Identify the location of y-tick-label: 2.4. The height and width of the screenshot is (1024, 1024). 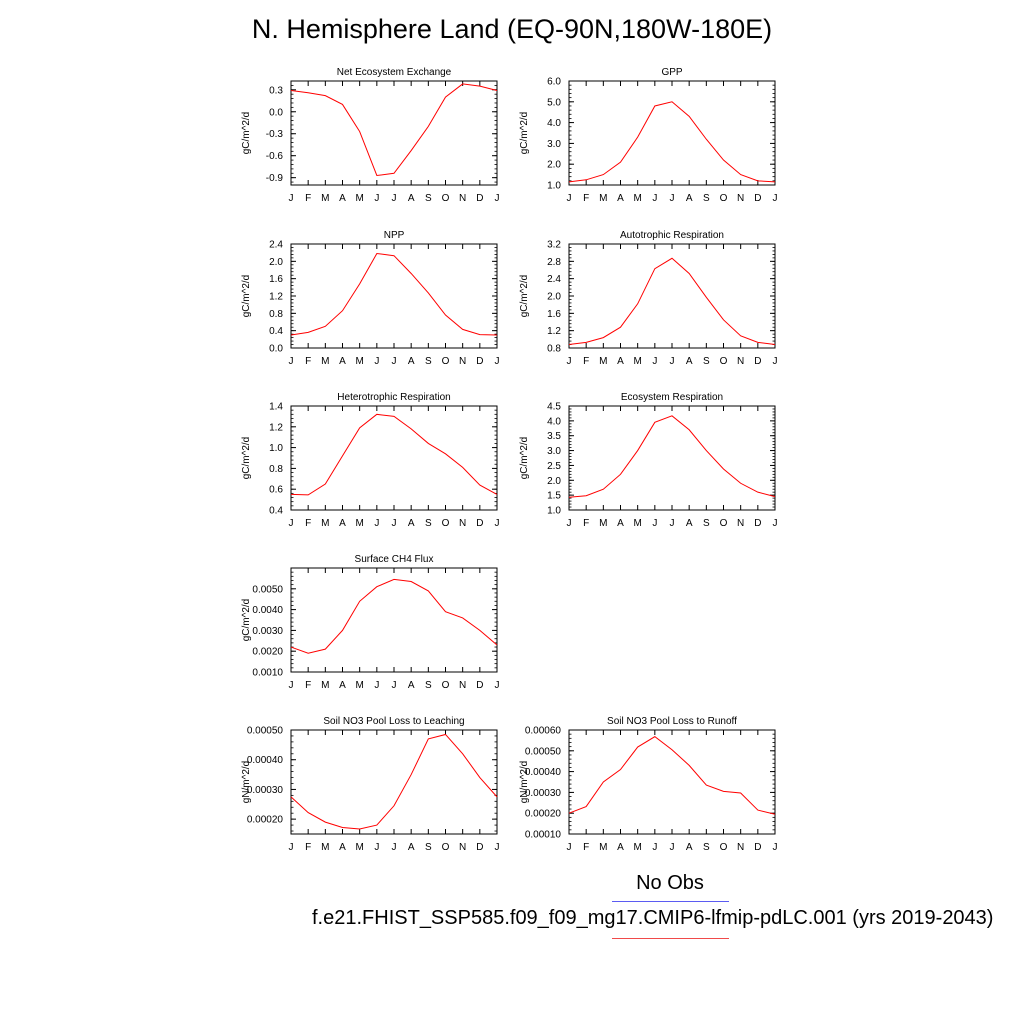
(554, 279).